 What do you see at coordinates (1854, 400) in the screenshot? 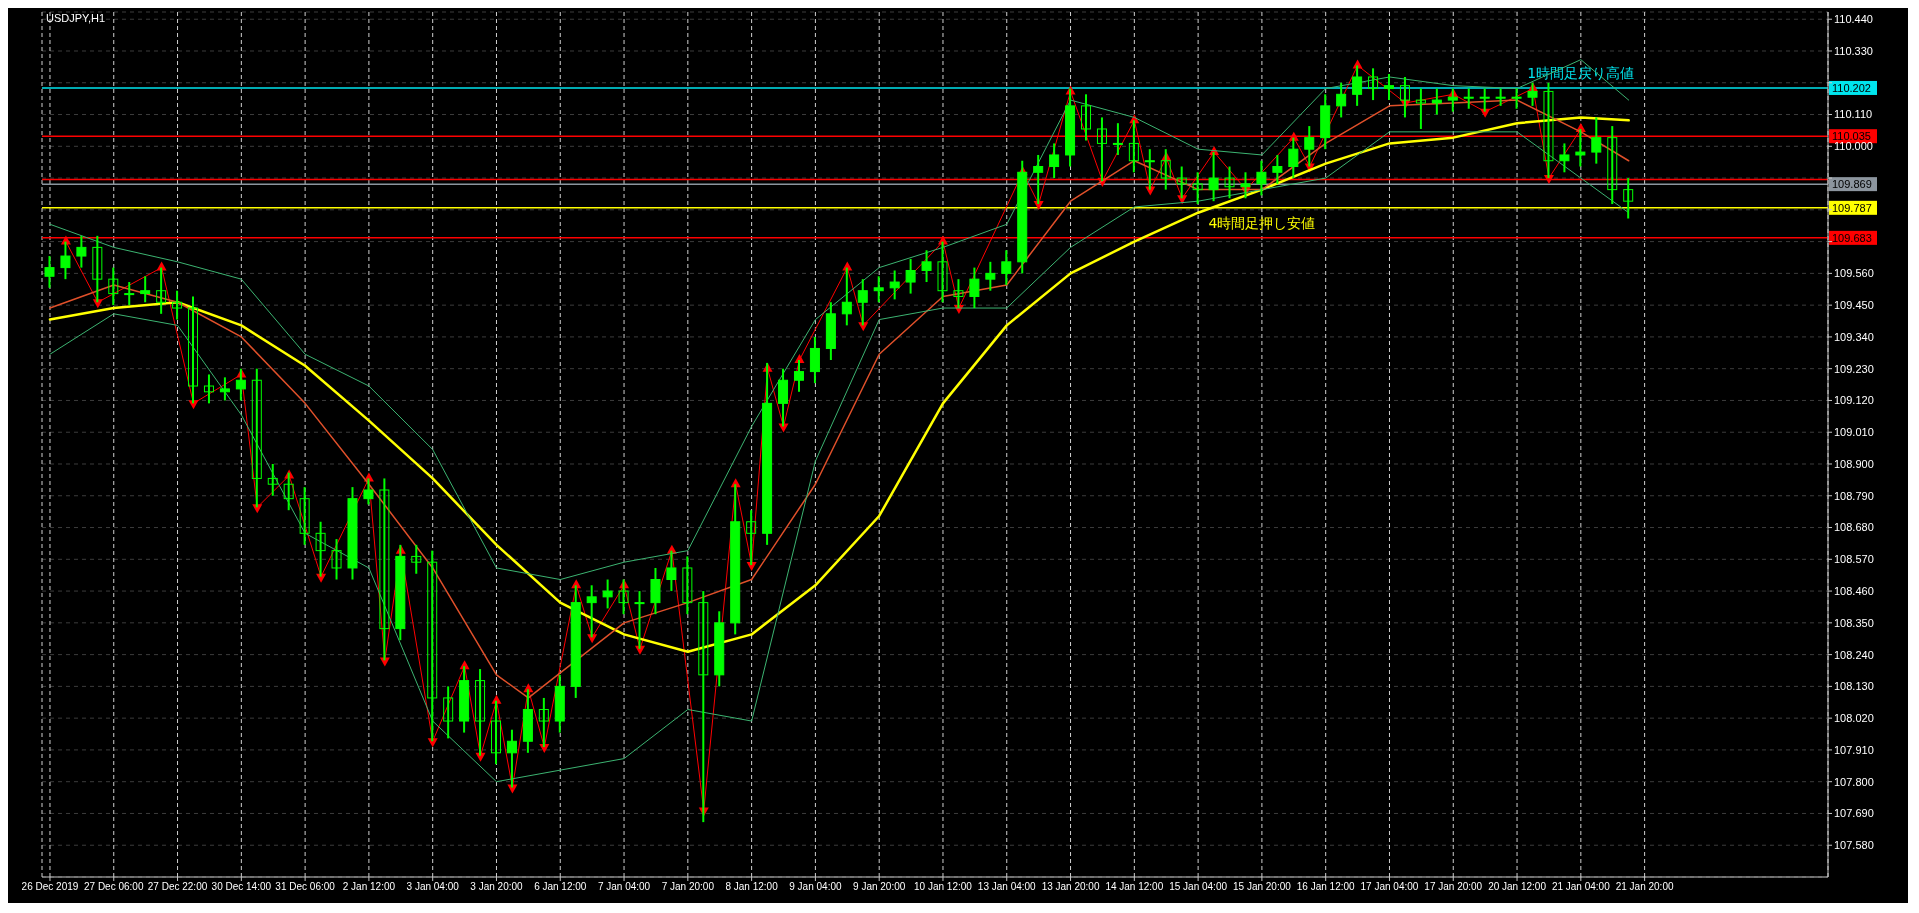
I see `y-tick-label: 109.120` at bounding box center [1854, 400].